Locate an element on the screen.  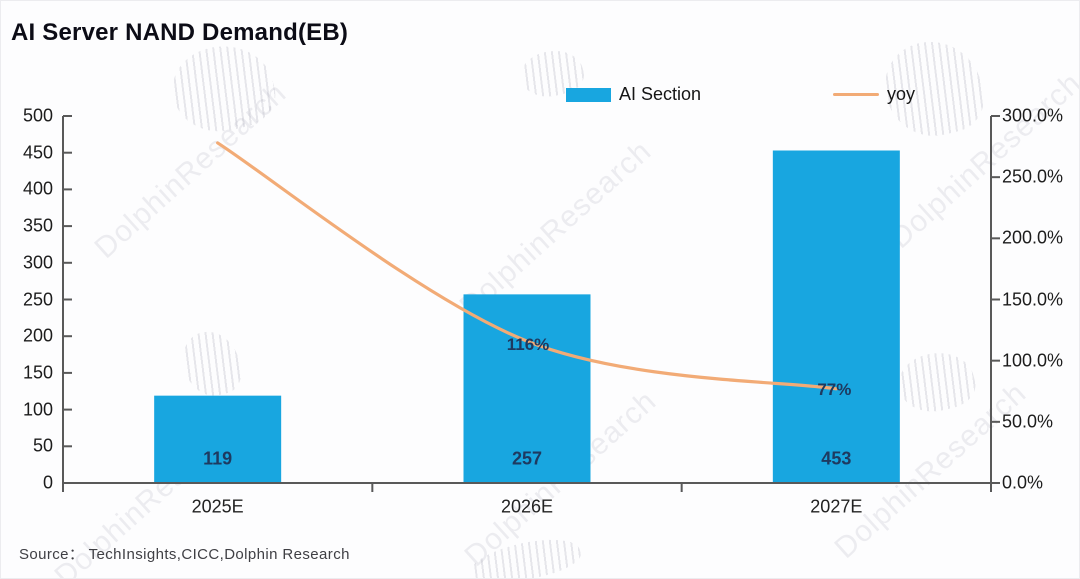
legend-swatch-ai-section is located at coordinates (588, 94).